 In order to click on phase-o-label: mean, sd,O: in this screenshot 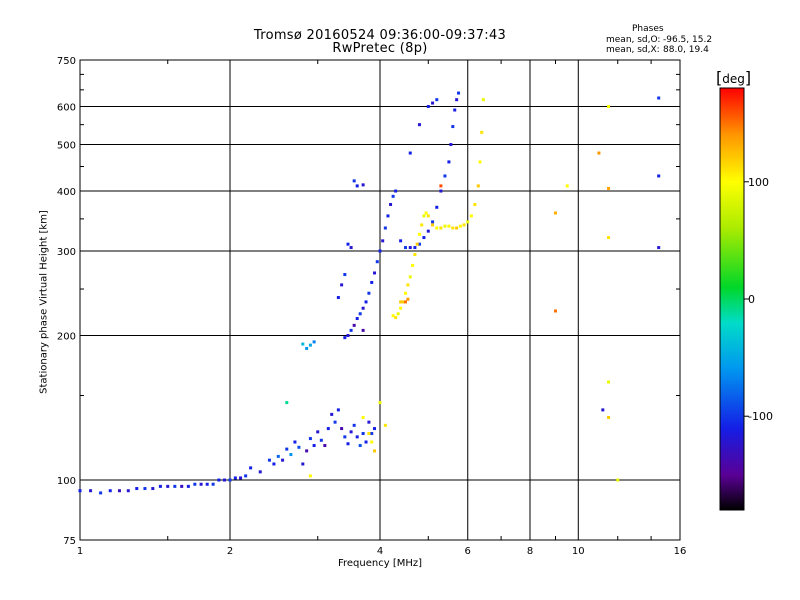, I will do `click(633, 40)`.